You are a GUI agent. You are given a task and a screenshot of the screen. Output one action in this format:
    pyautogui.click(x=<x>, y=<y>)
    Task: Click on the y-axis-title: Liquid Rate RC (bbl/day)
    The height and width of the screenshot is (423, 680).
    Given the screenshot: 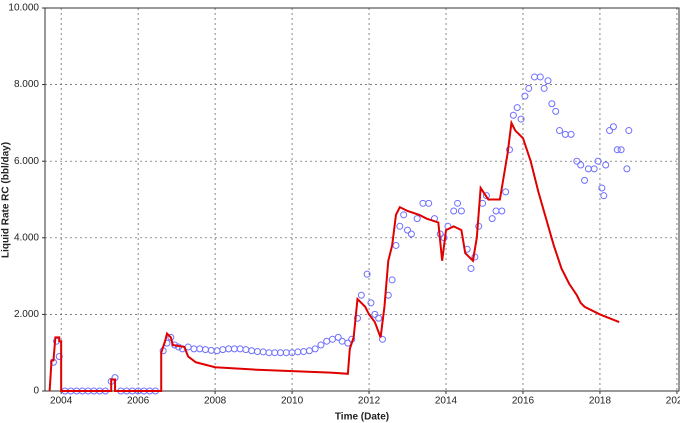 What is the action you would take?
    pyautogui.click(x=6, y=200)
    